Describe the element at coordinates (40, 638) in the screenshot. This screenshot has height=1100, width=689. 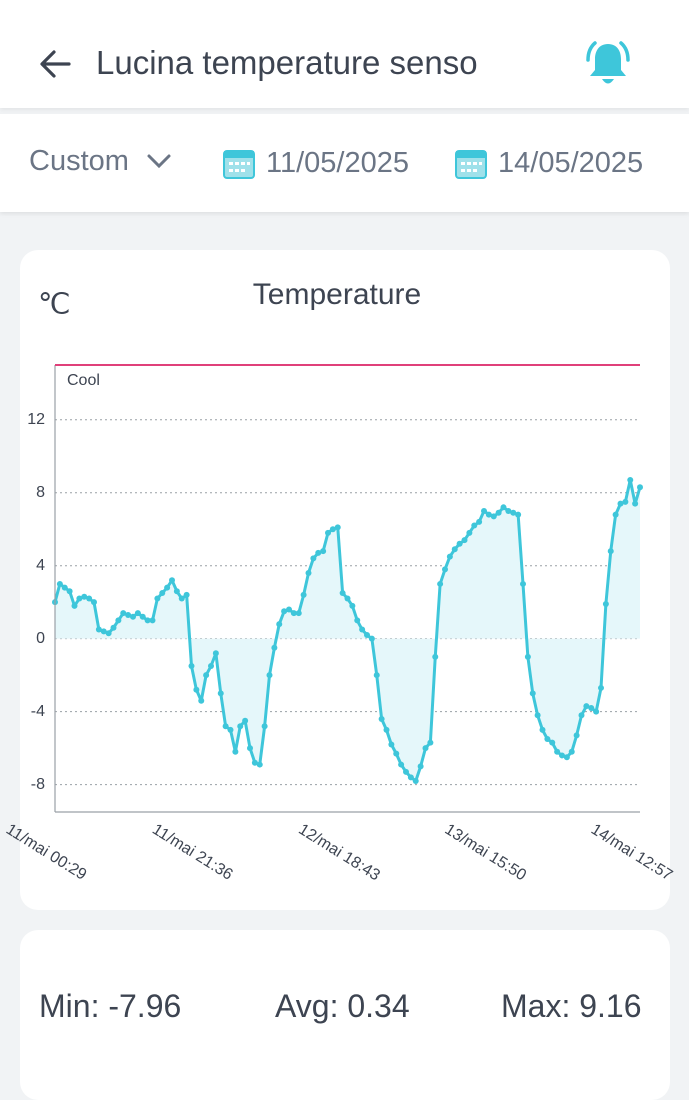
I see `y-tick-label: 0` at that location.